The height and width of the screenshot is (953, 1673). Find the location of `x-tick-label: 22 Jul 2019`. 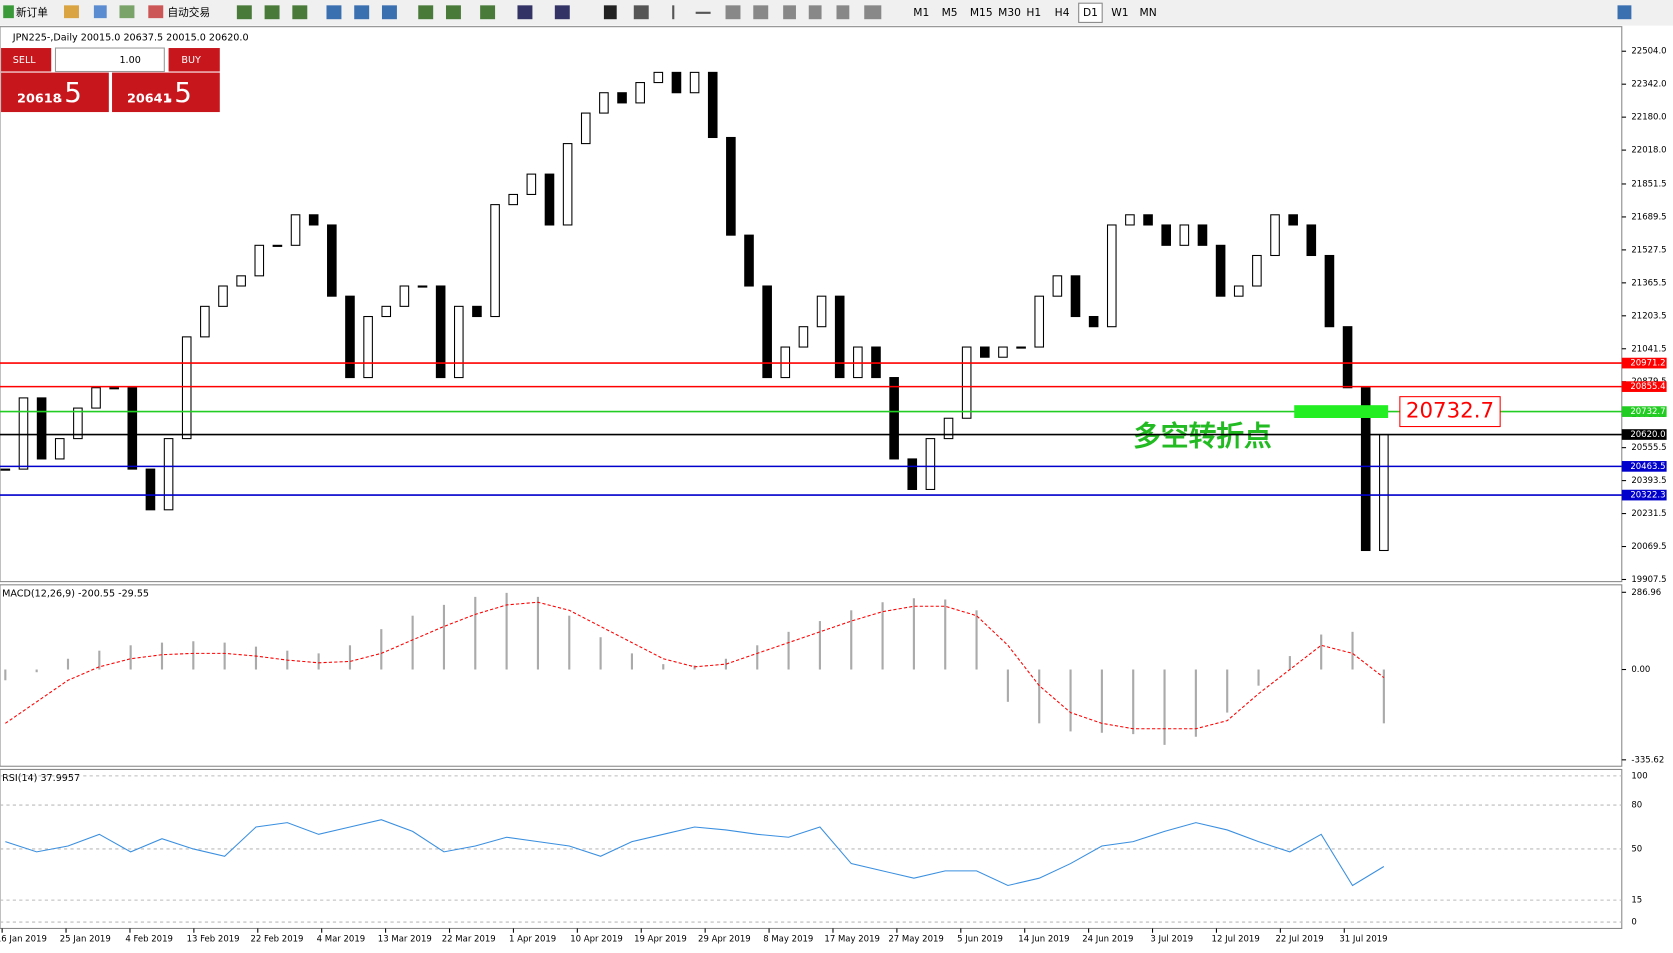

x-tick-label: 22 Jul 2019 is located at coordinates (1299, 940).